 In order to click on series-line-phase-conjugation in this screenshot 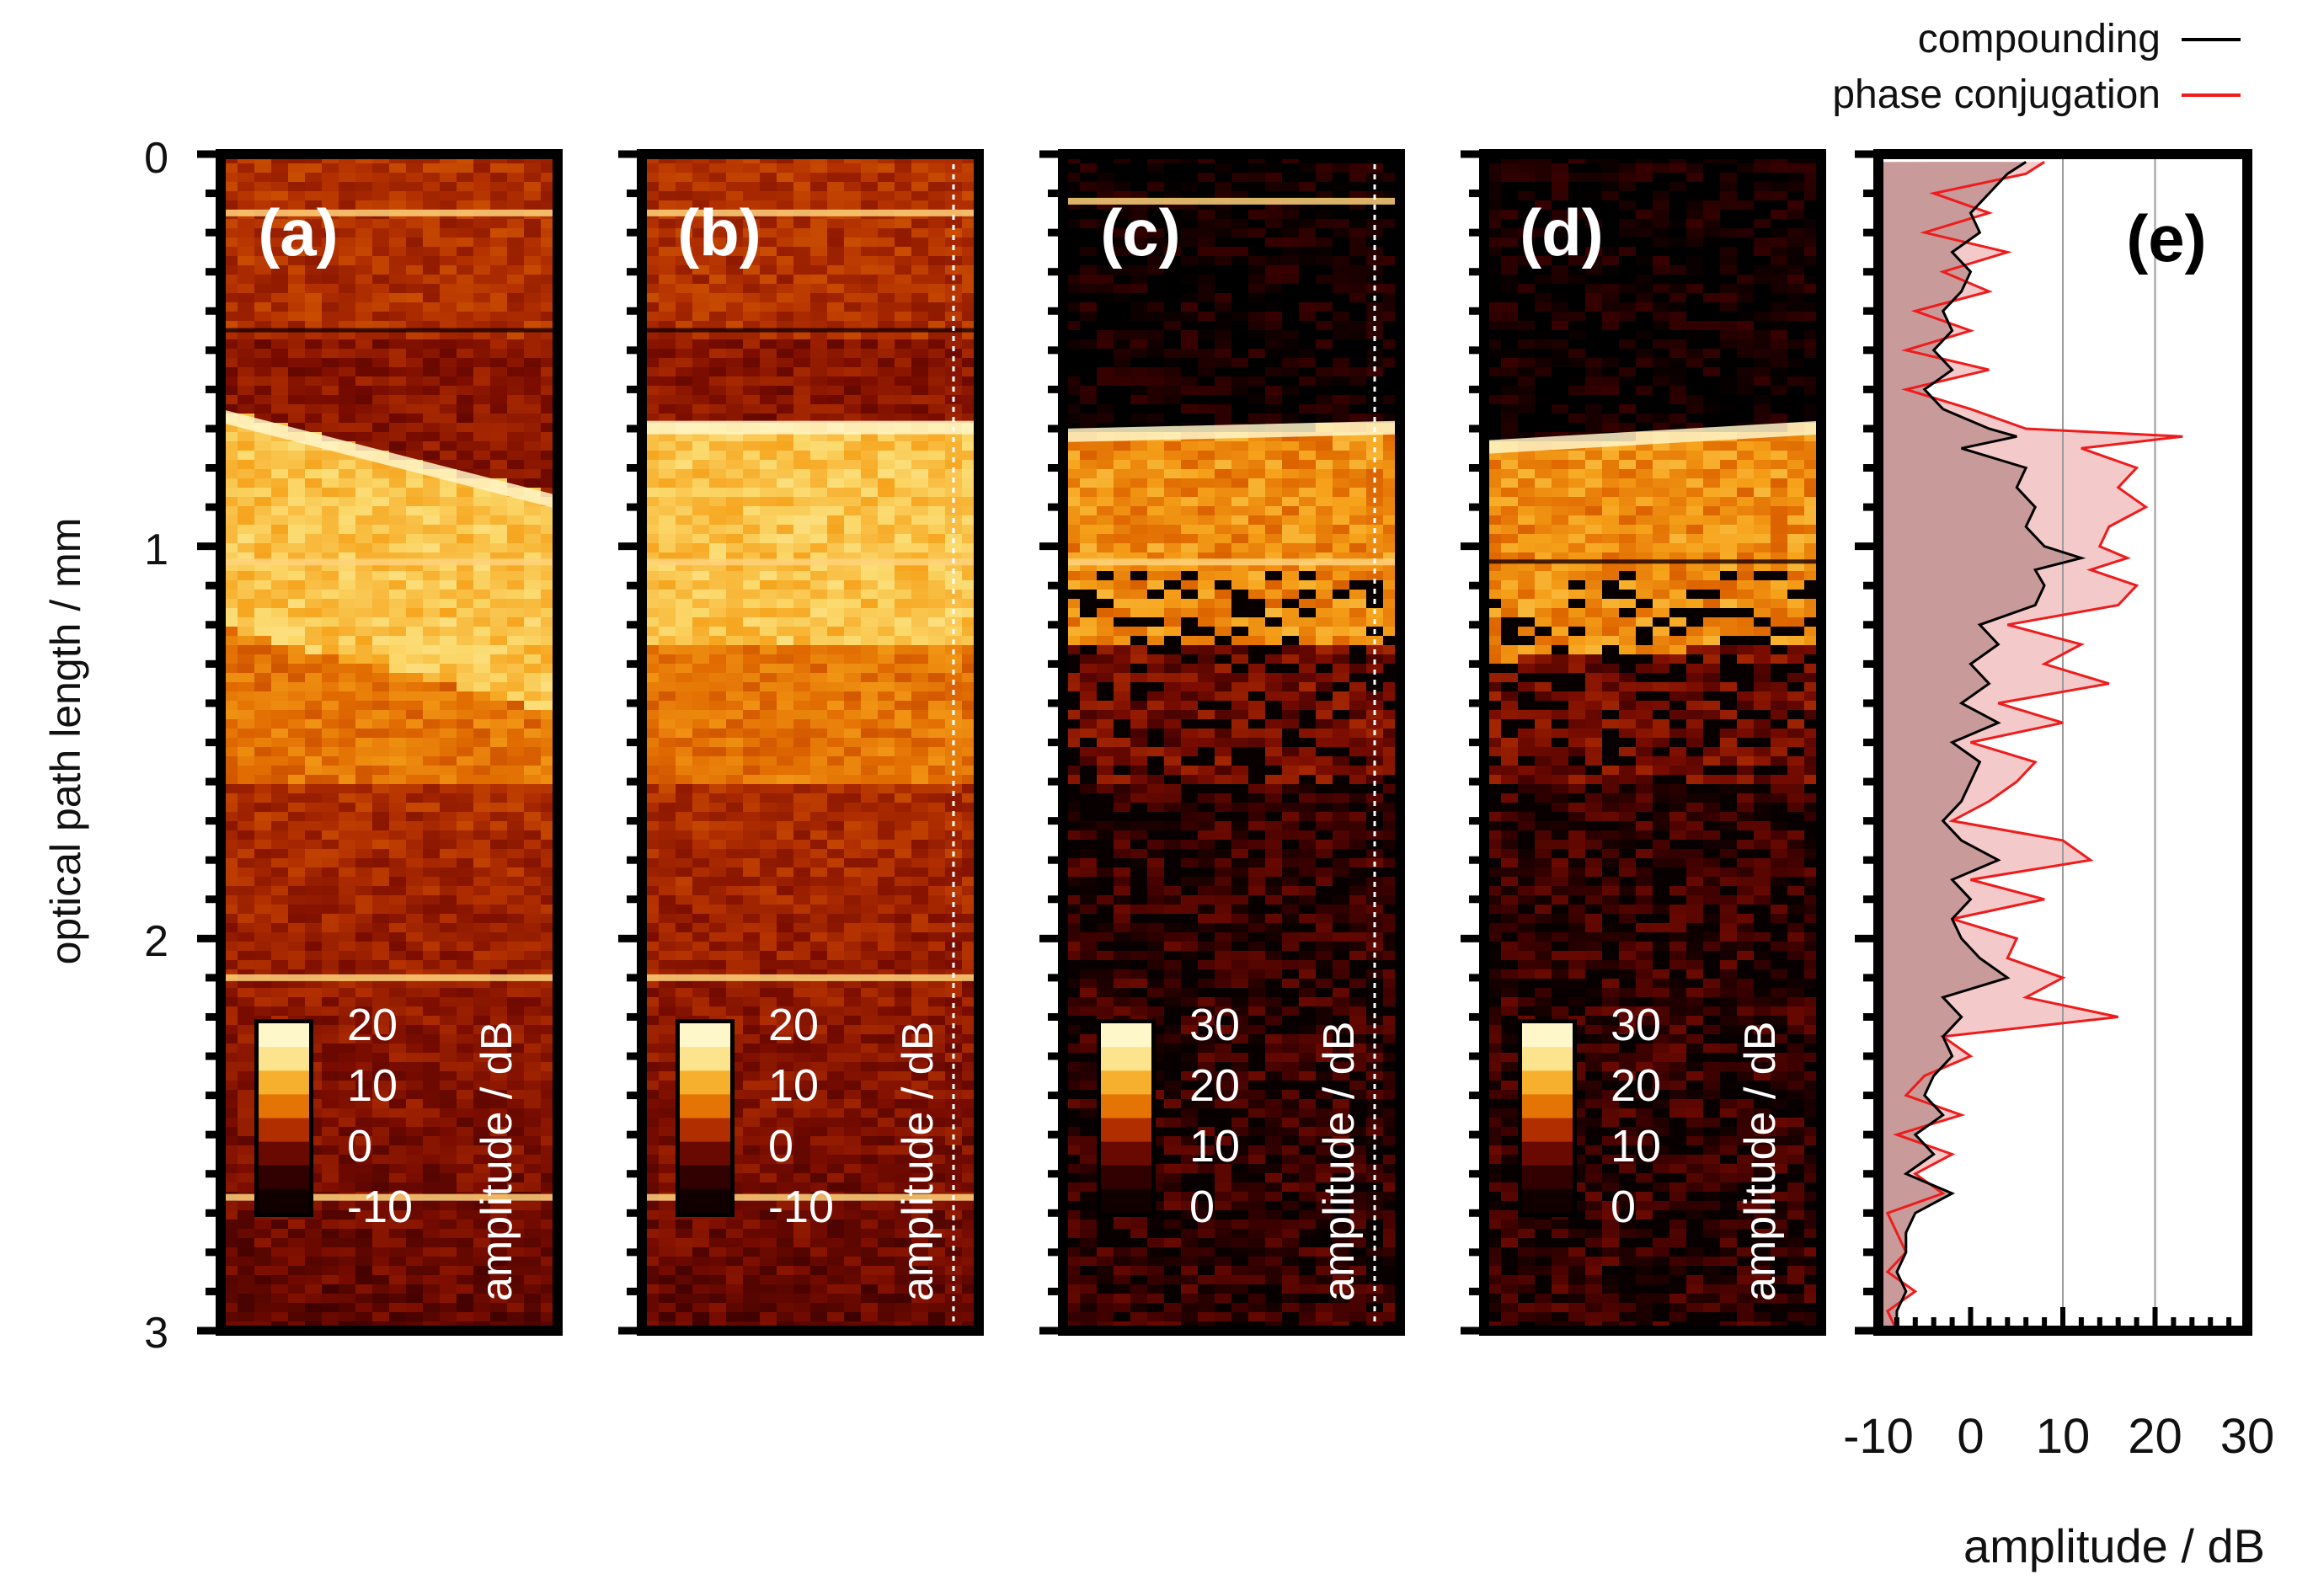, I will do `click(2034, 746)`.